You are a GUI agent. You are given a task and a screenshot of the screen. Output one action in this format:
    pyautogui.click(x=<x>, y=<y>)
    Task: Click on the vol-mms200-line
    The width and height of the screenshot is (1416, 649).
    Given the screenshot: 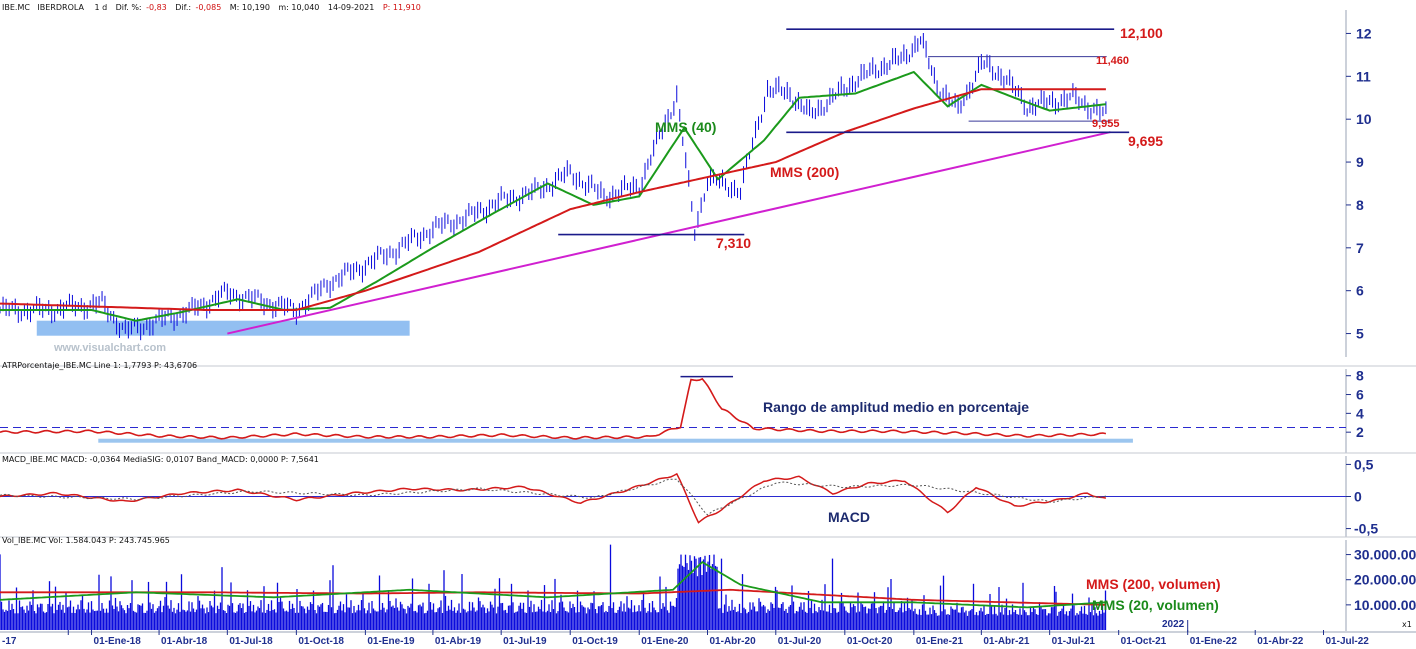 What is the action you would take?
    pyautogui.click(x=553, y=597)
    